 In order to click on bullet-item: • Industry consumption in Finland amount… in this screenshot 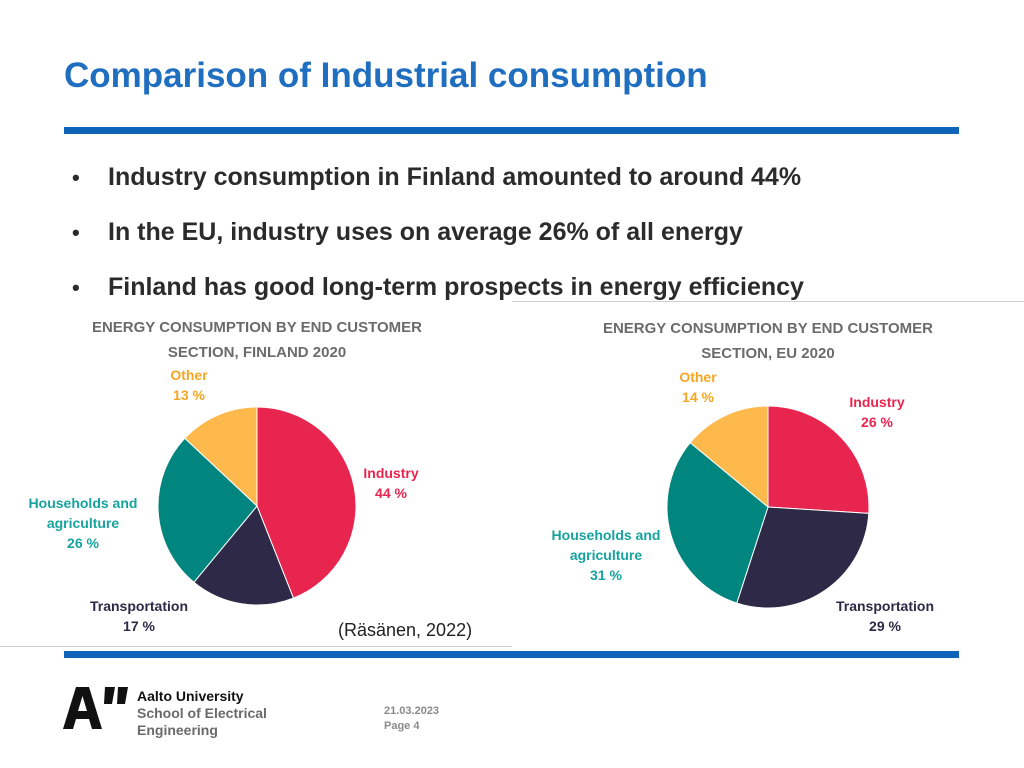, I will do `click(438, 177)`.